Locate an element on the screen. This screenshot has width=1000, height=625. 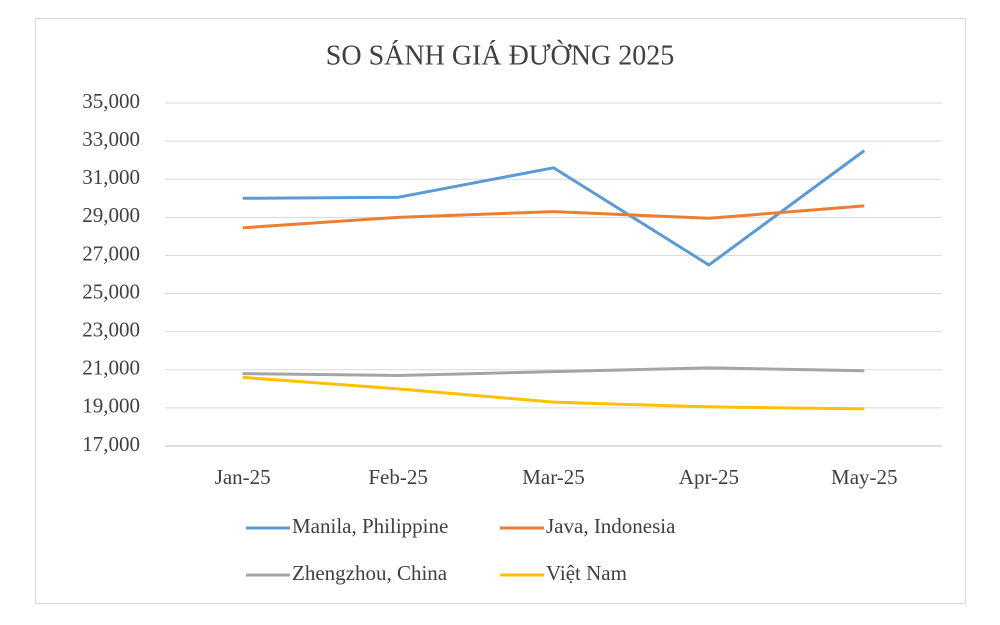
y-tick-label: 23,000 is located at coordinates (111, 329).